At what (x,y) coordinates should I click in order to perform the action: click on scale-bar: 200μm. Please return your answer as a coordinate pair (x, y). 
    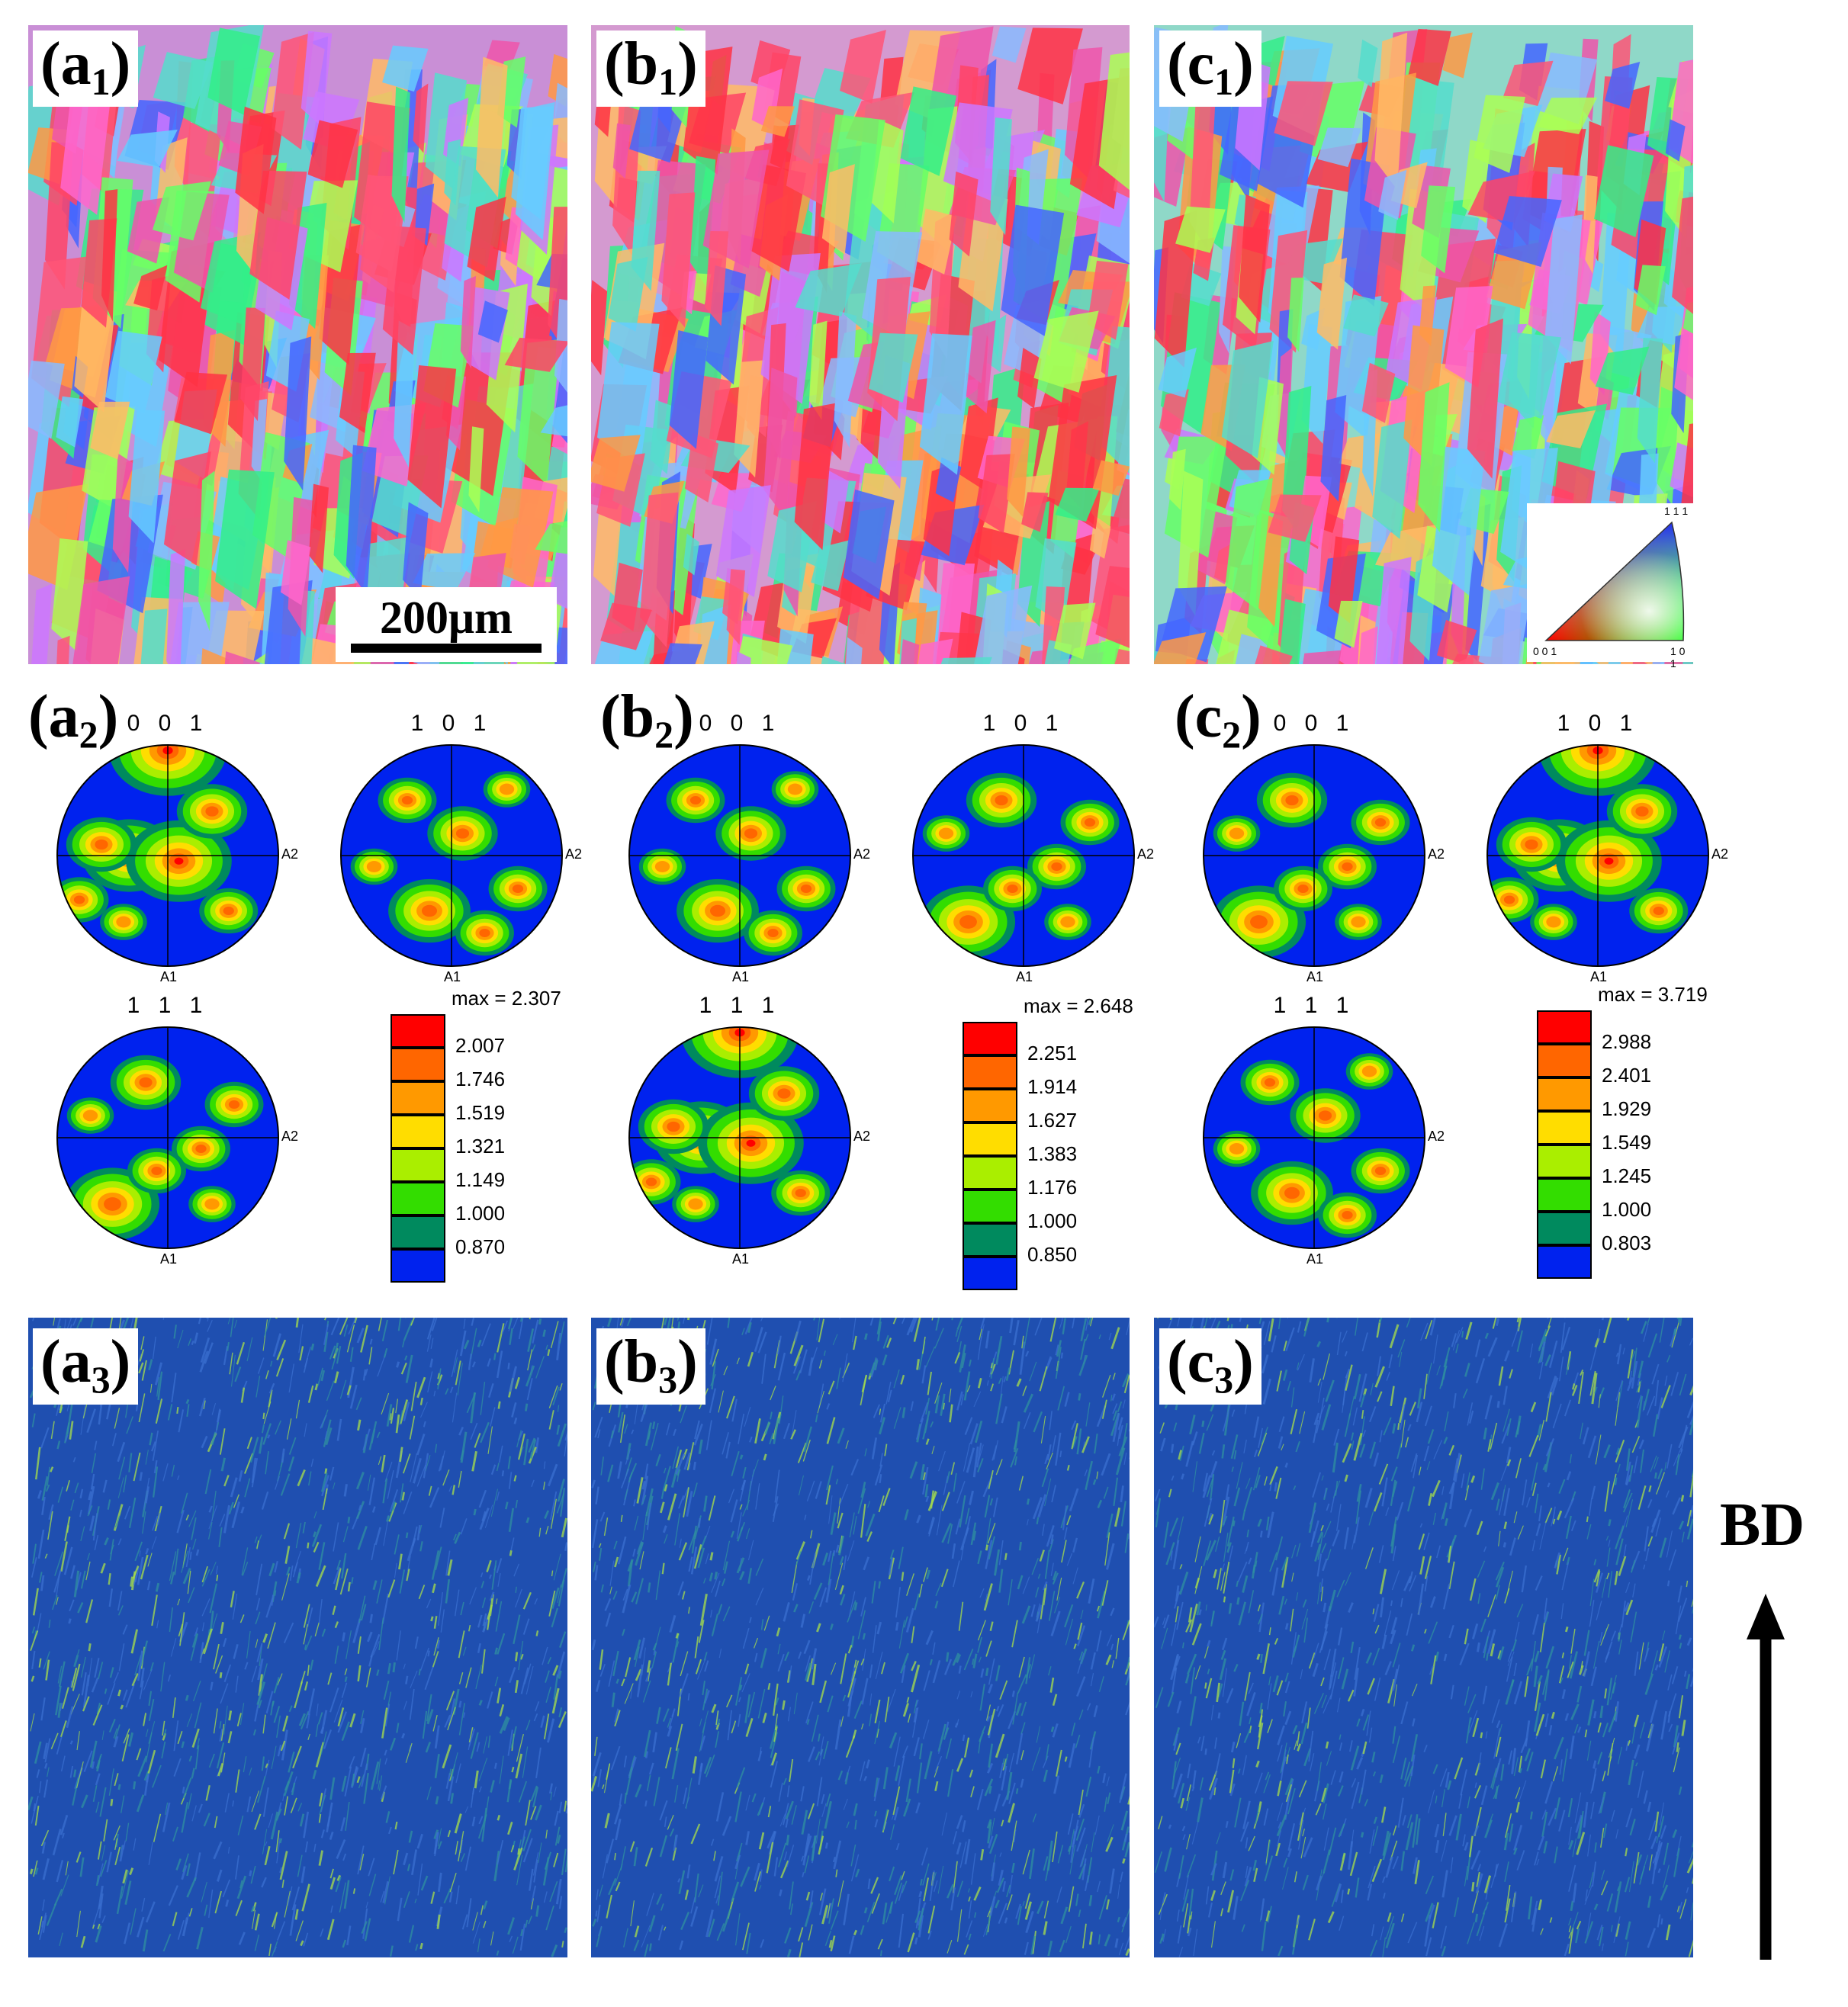
    Looking at the image, I should click on (447, 624).